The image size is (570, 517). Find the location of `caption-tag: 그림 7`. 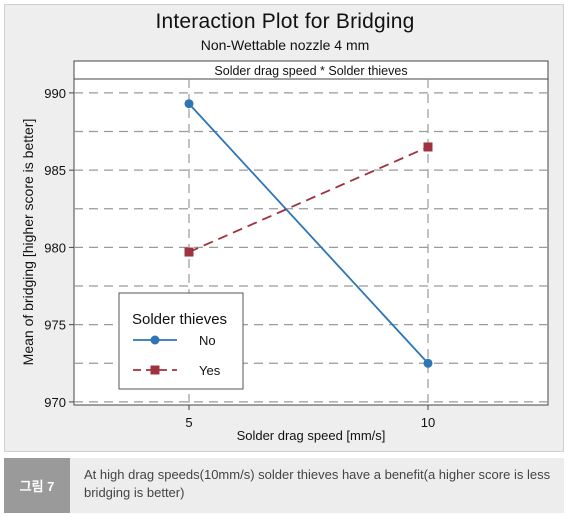

caption-tag: 그림 7 is located at coordinates (37, 485).